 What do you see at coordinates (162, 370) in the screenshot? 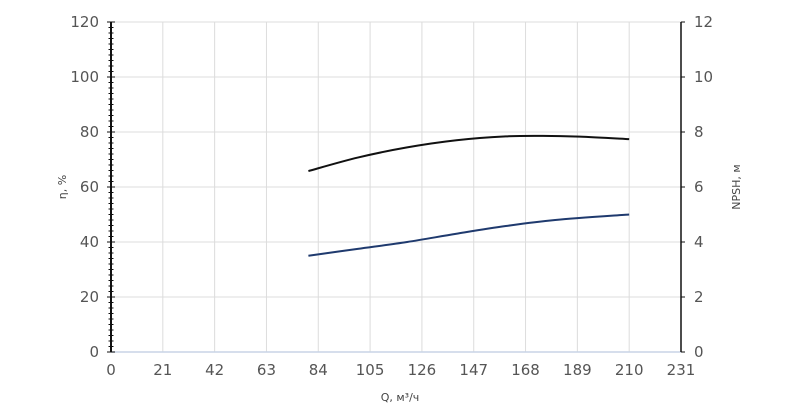
I see `x-tick-label: 21` at bounding box center [162, 370].